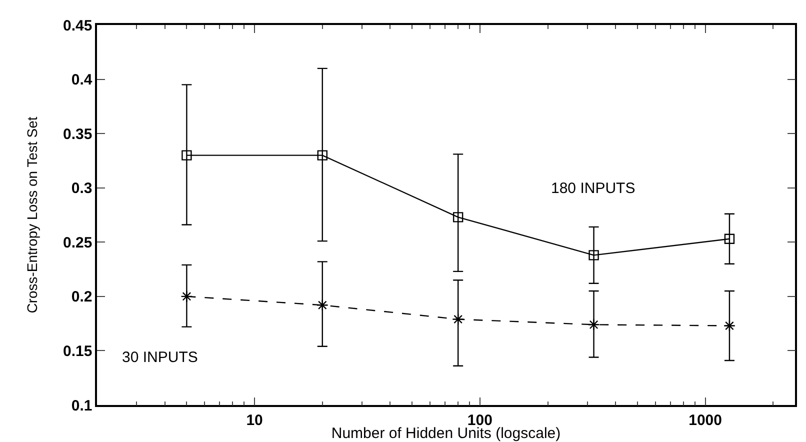  I want to click on y-tick-label: 0.15, so click(77, 351).